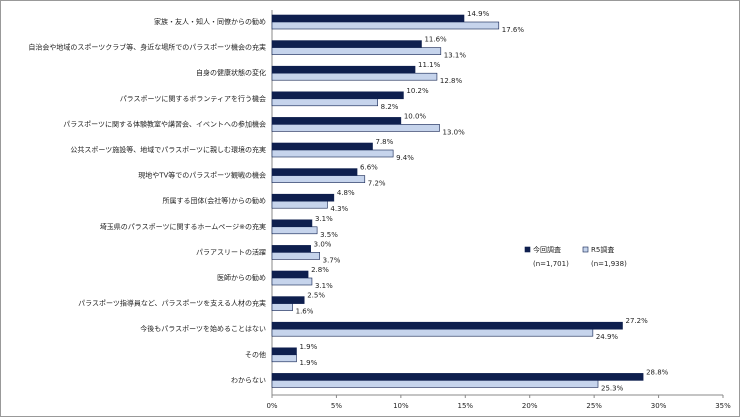 This screenshot has width=740, height=417. What do you see at coordinates (316, 296) in the screenshot?
I see `value-label: 2.5%` at bounding box center [316, 296].